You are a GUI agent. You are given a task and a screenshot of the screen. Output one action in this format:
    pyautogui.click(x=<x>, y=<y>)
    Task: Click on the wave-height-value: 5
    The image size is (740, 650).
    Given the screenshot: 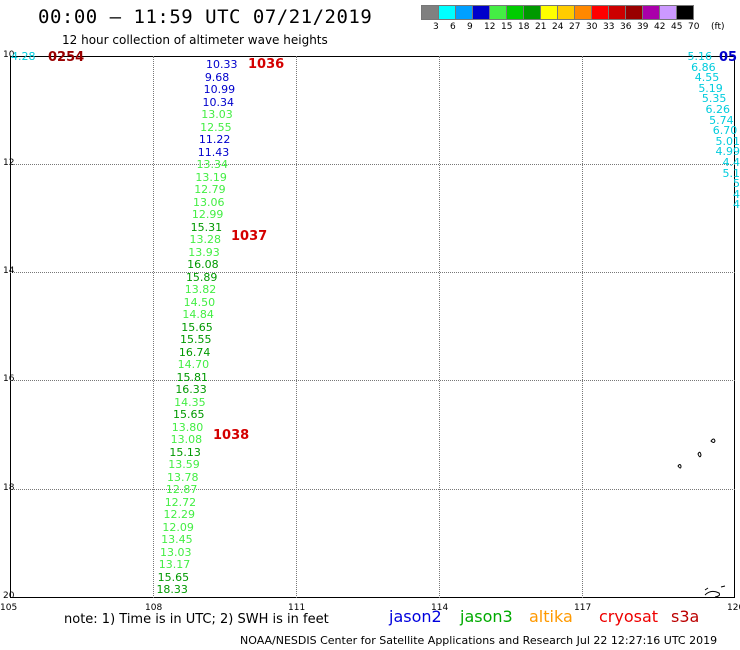 What is the action you would take?
    pyautogui.click(x=736, y=184)
    